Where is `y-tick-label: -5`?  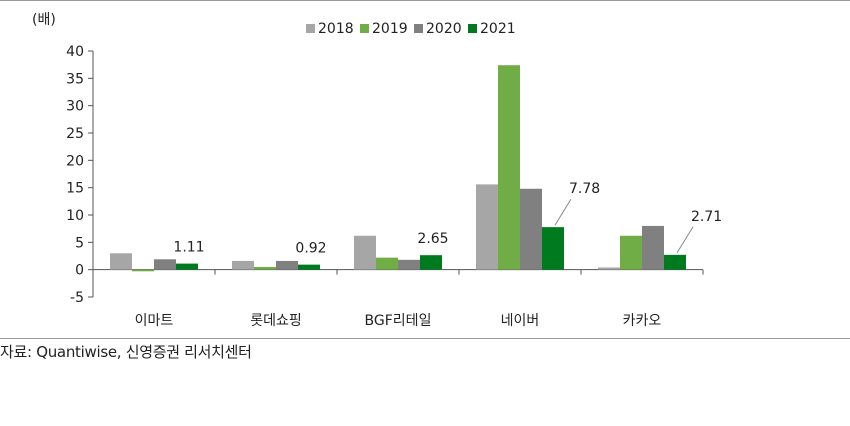
y-tick-label: -5 is located at coordinates (77, 298).